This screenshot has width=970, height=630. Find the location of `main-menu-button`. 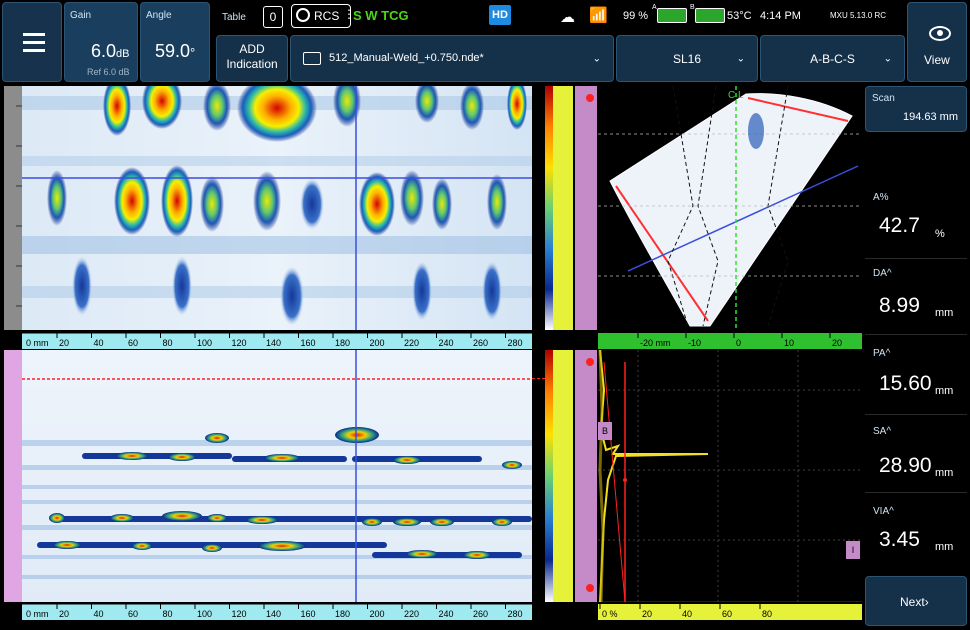

main-menu-button is located at coordinates (32, 42).